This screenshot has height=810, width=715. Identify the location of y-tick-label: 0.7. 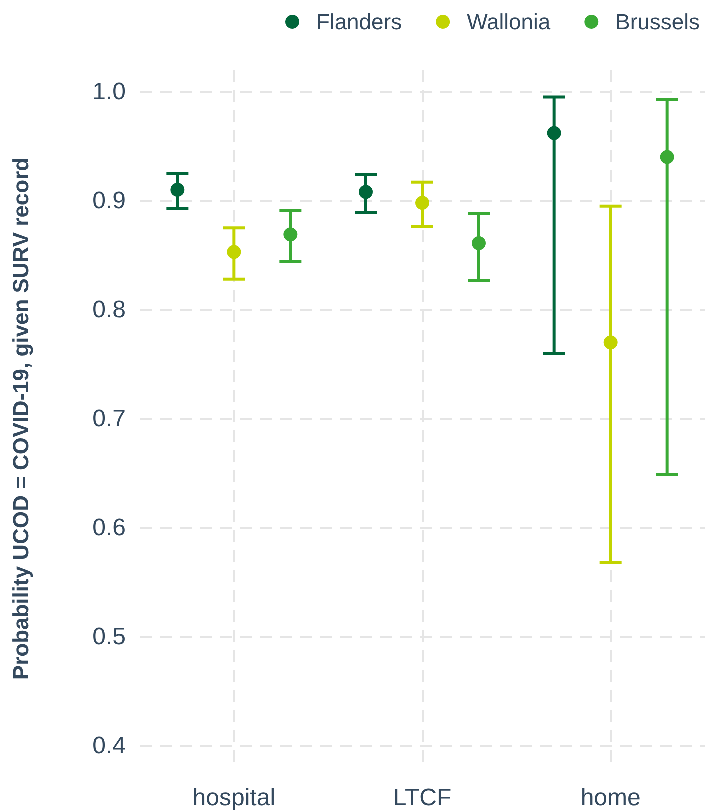
(109, 419).